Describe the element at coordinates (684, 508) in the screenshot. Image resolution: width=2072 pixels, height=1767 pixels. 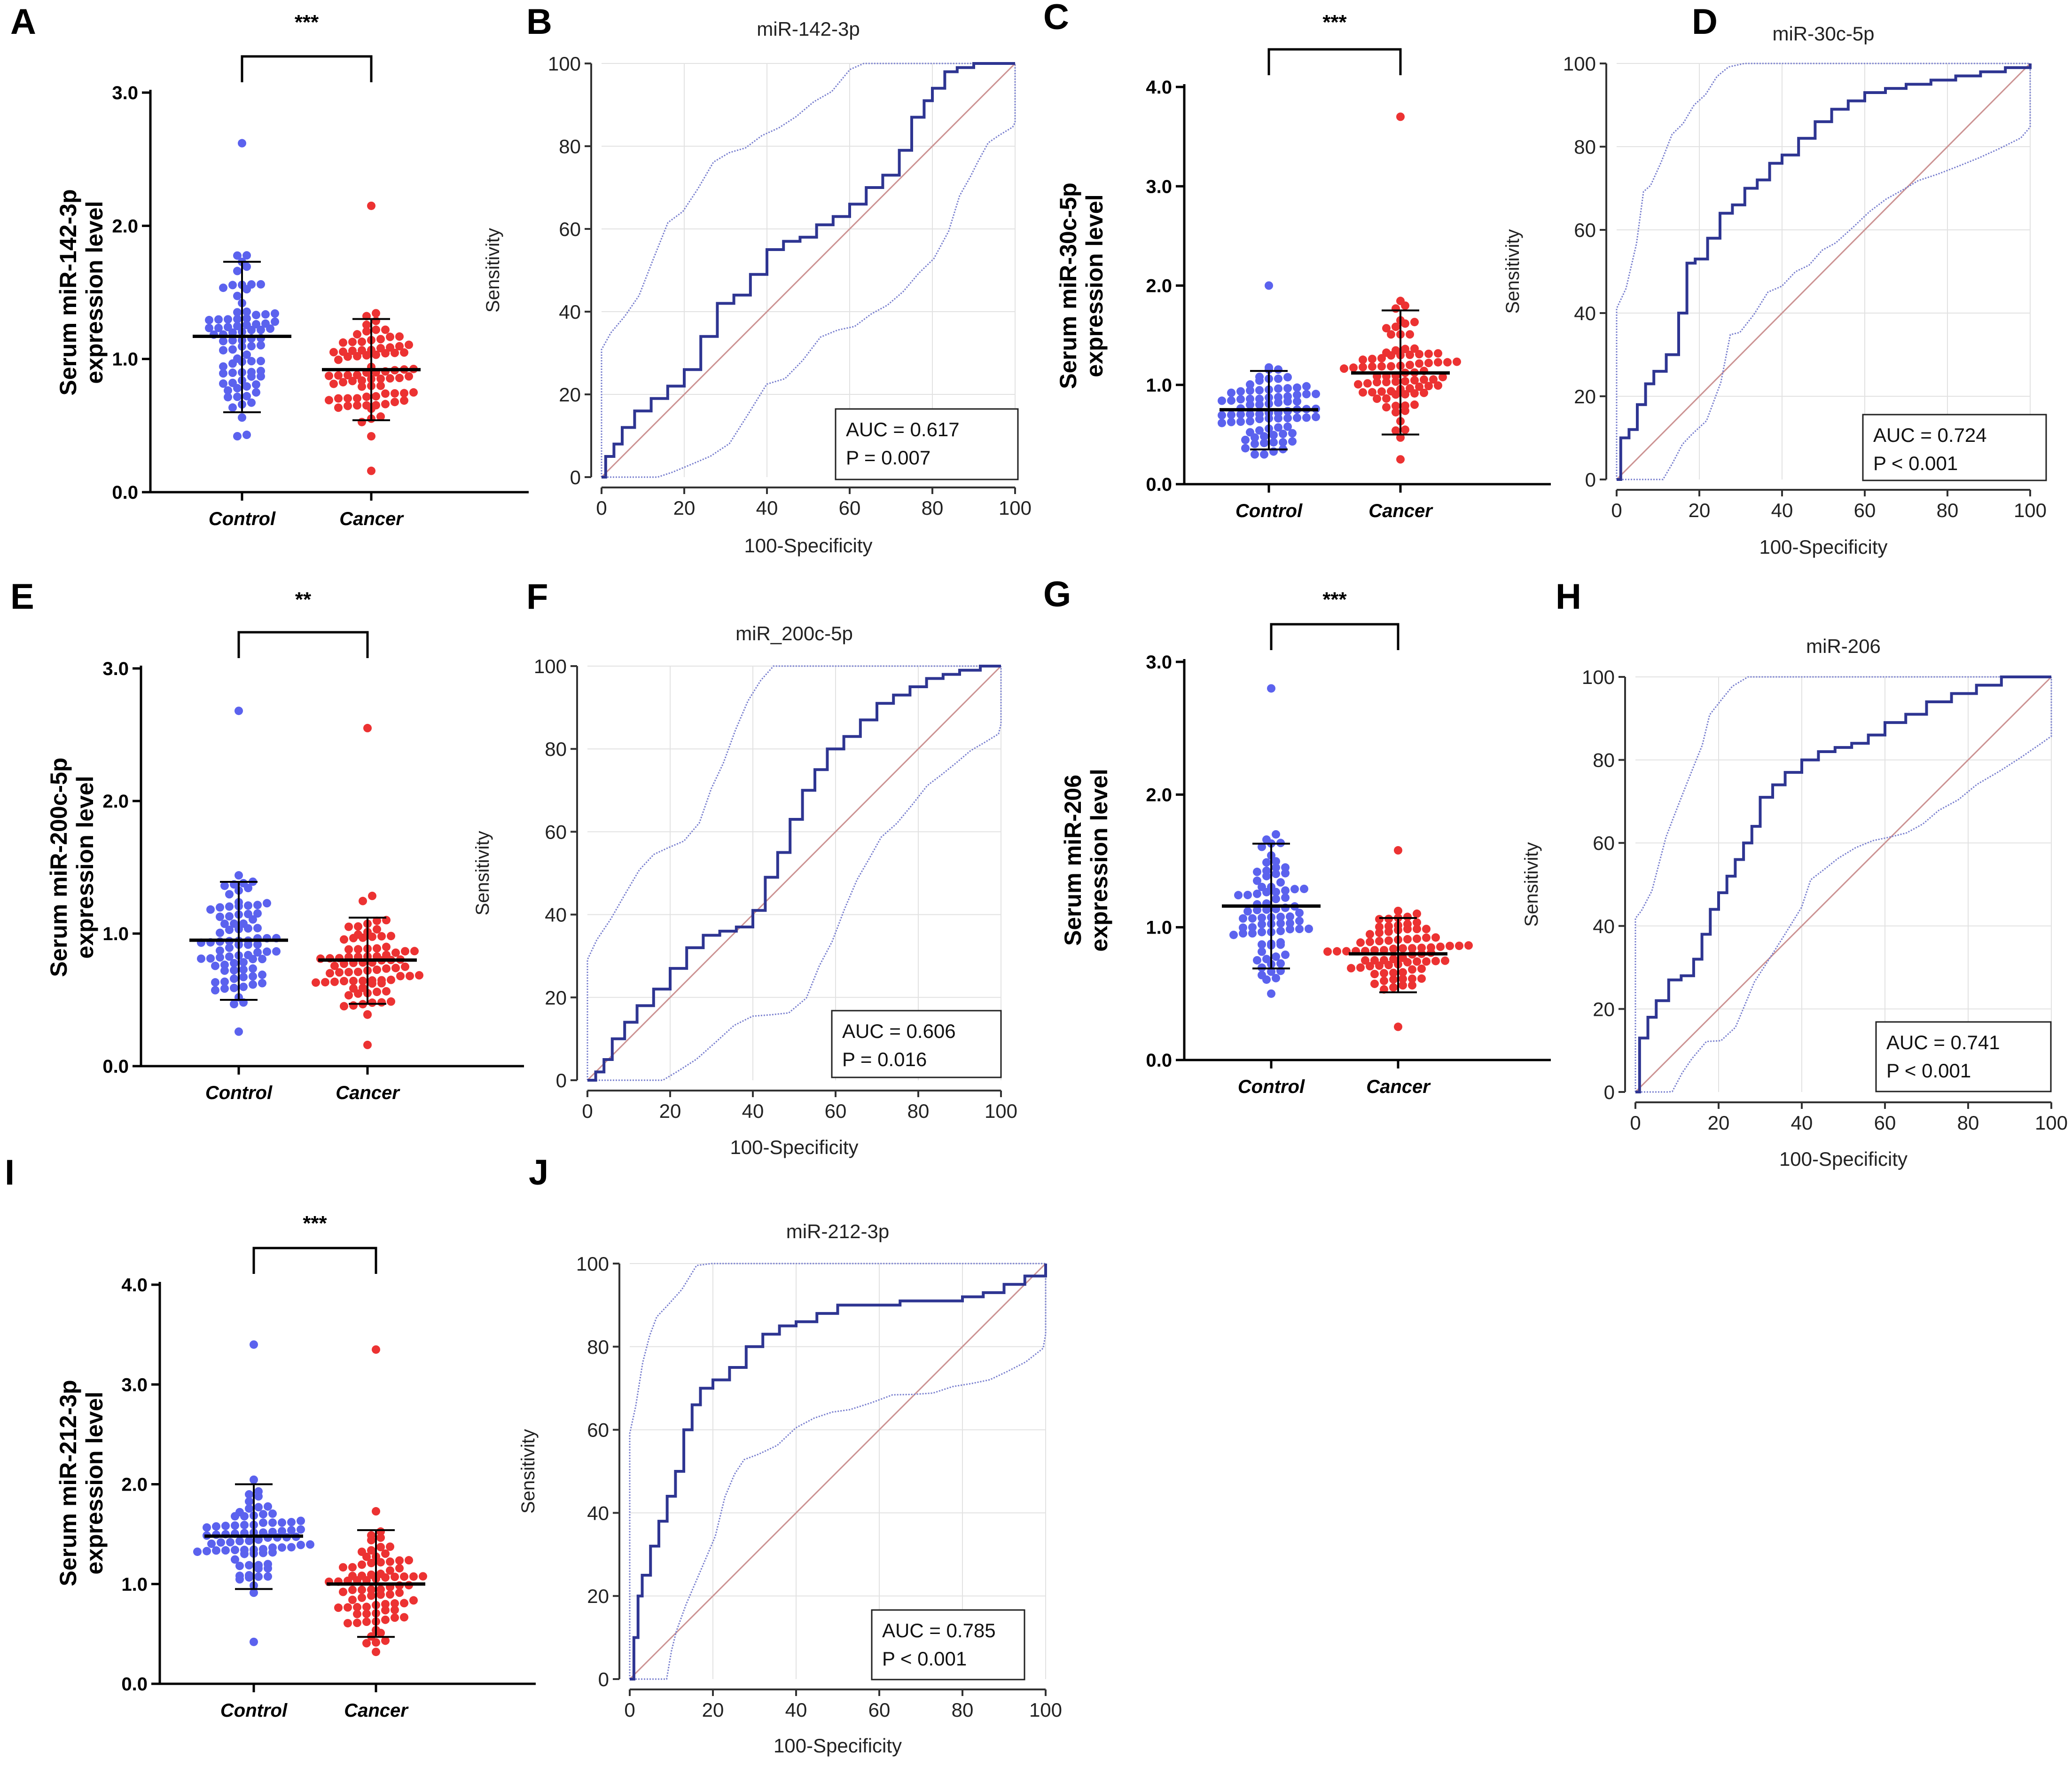
I see `x-tick-label: 20` at that location.